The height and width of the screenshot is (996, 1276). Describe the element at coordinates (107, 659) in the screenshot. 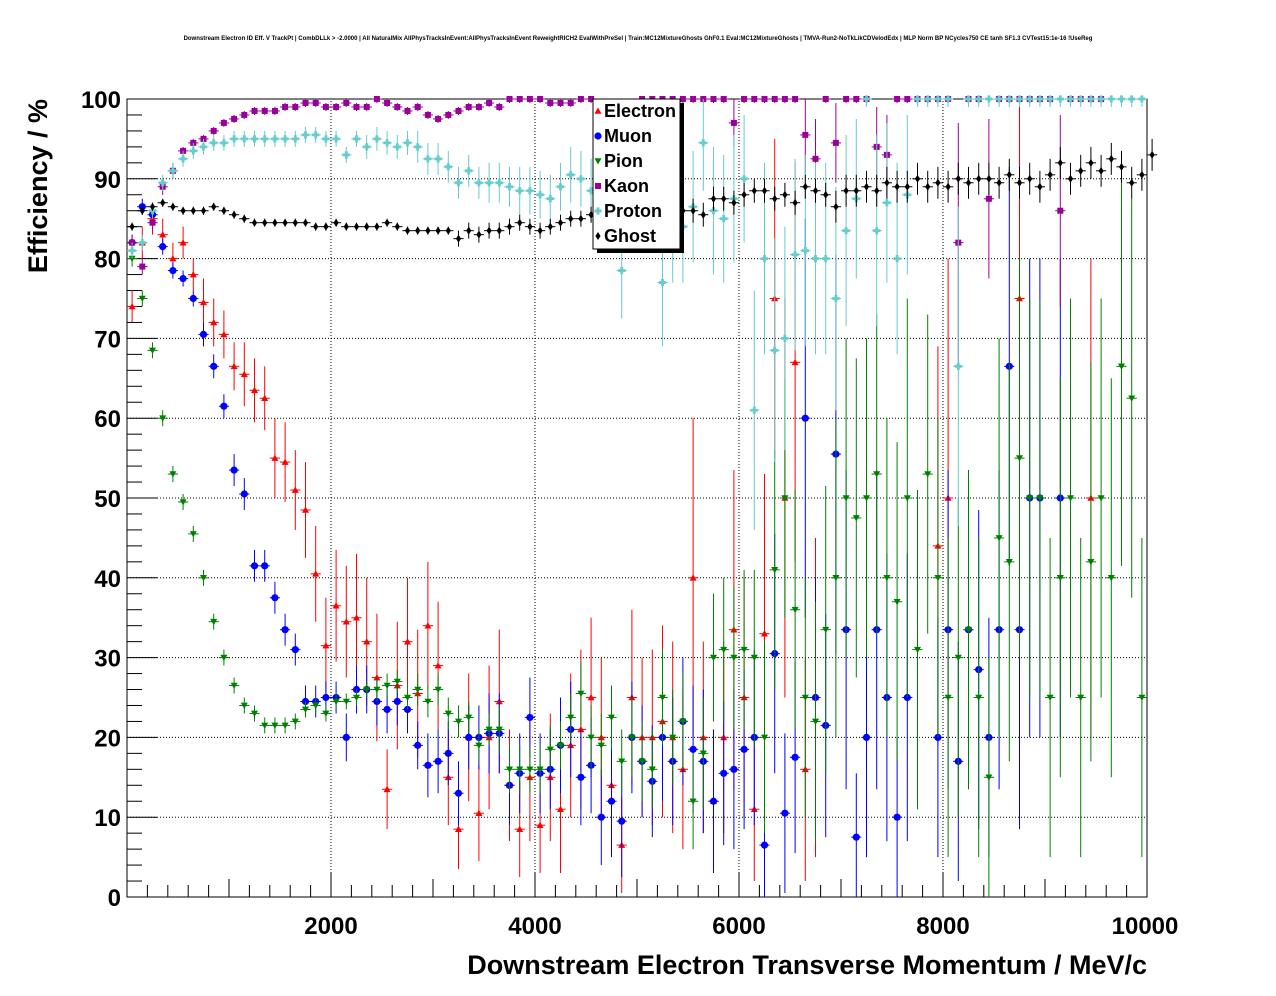

I see `y-tick-label: 30` at that location.